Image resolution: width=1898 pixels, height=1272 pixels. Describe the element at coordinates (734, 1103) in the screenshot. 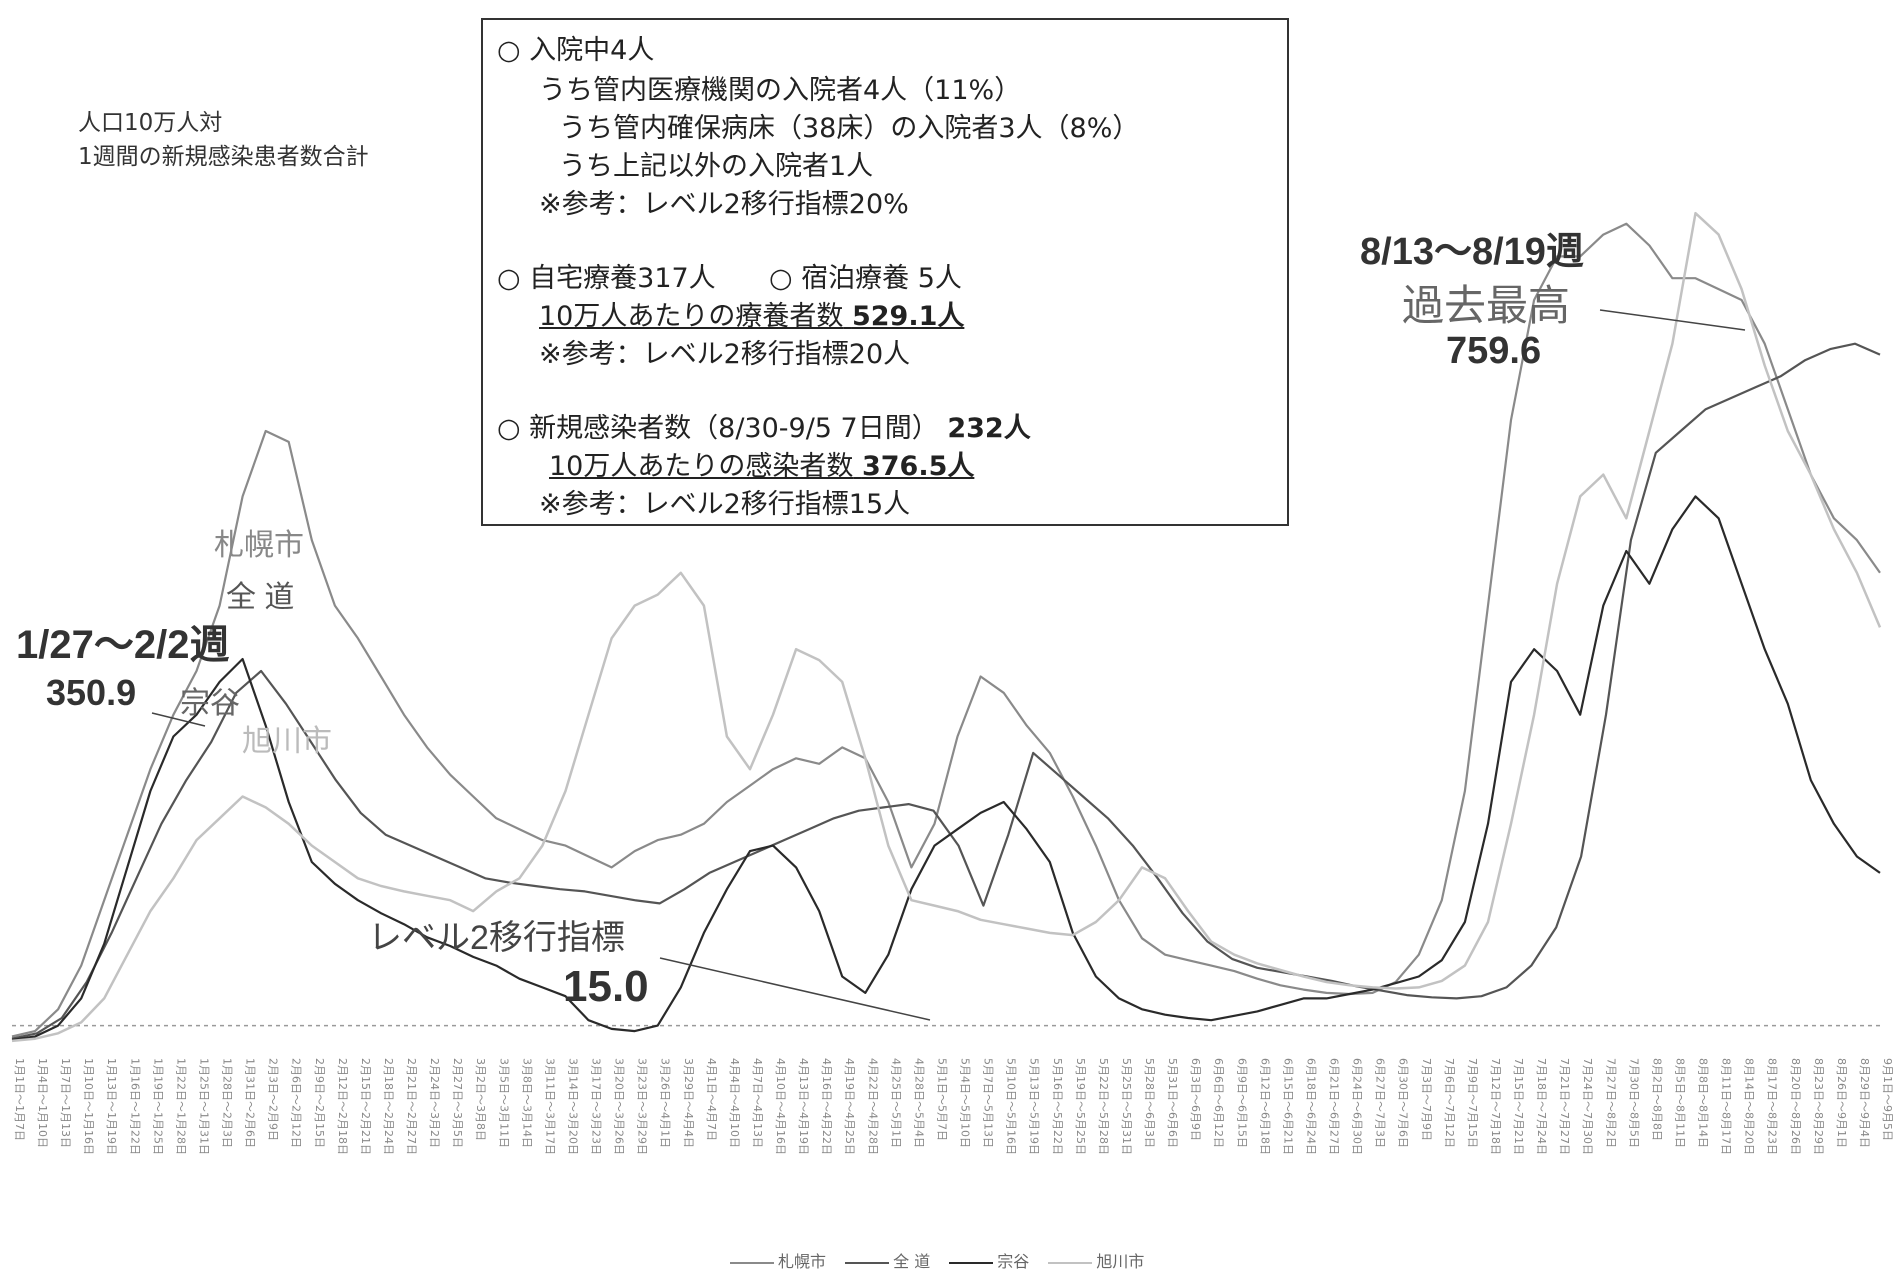

I see `x-tick-label: 4月4日〜4月10日` at that location.